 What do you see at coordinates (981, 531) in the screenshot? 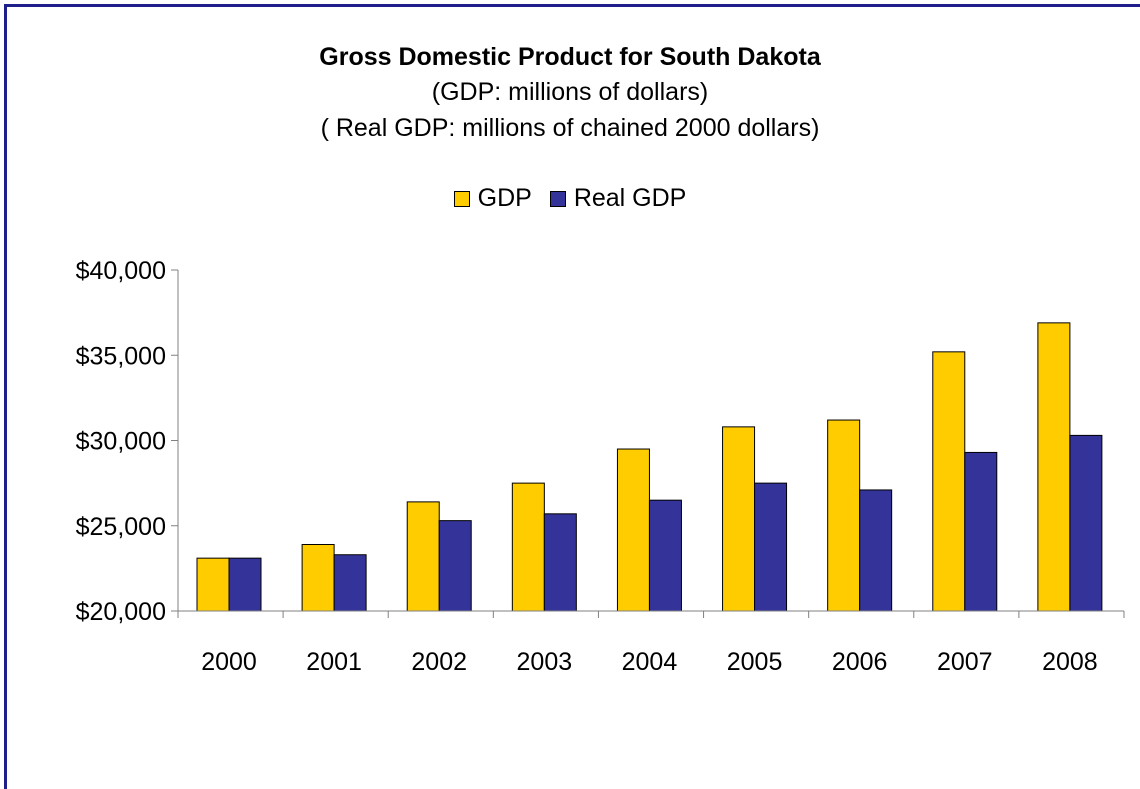
I see `bar-real-gdp-2007` at bounding box center [981, 531].